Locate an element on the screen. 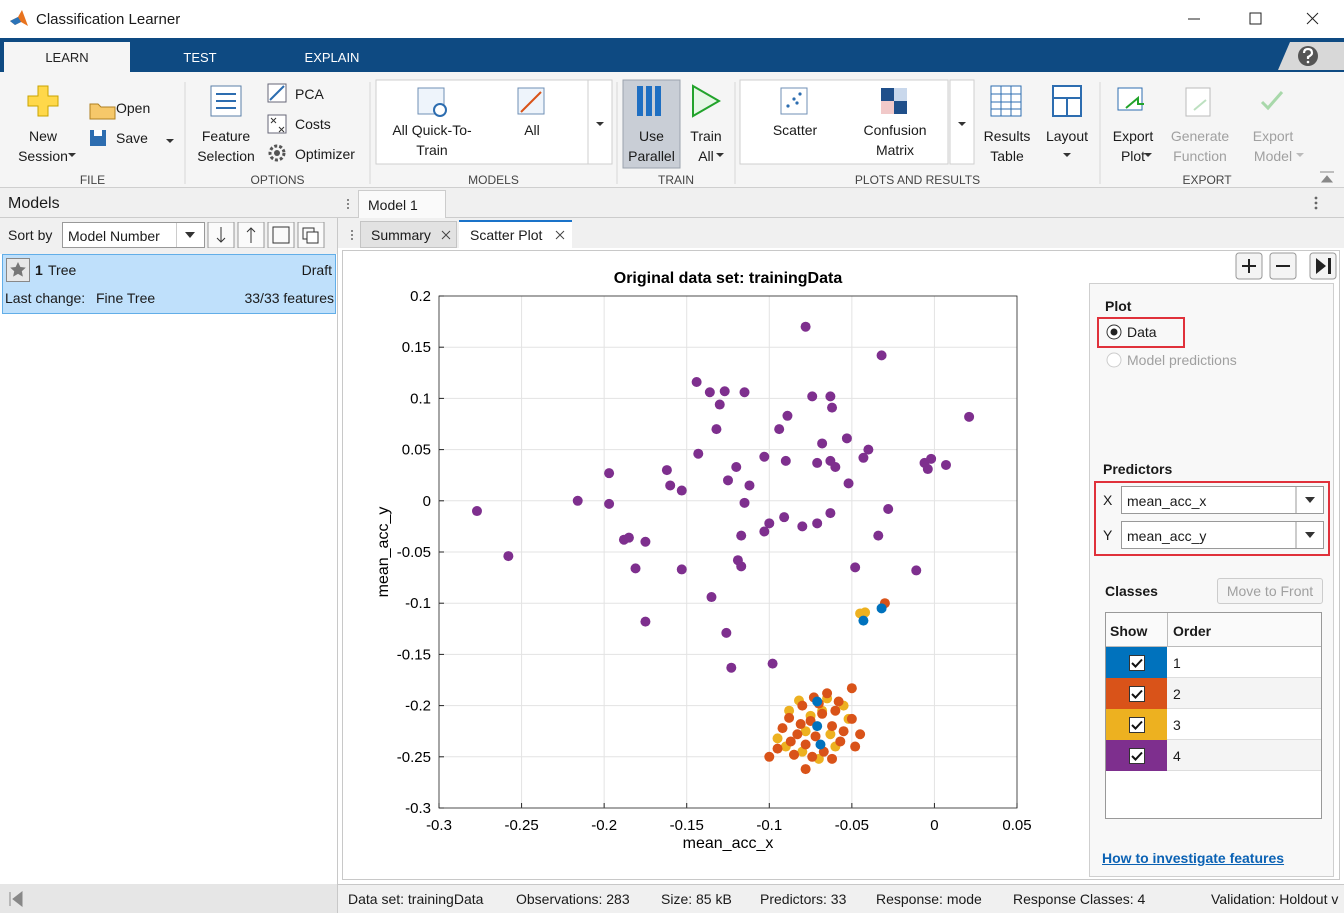 The width and height of the screenshot is (1344, 913). y-predictor-value: mean_acc_y is located at coordinates (1167, 536).